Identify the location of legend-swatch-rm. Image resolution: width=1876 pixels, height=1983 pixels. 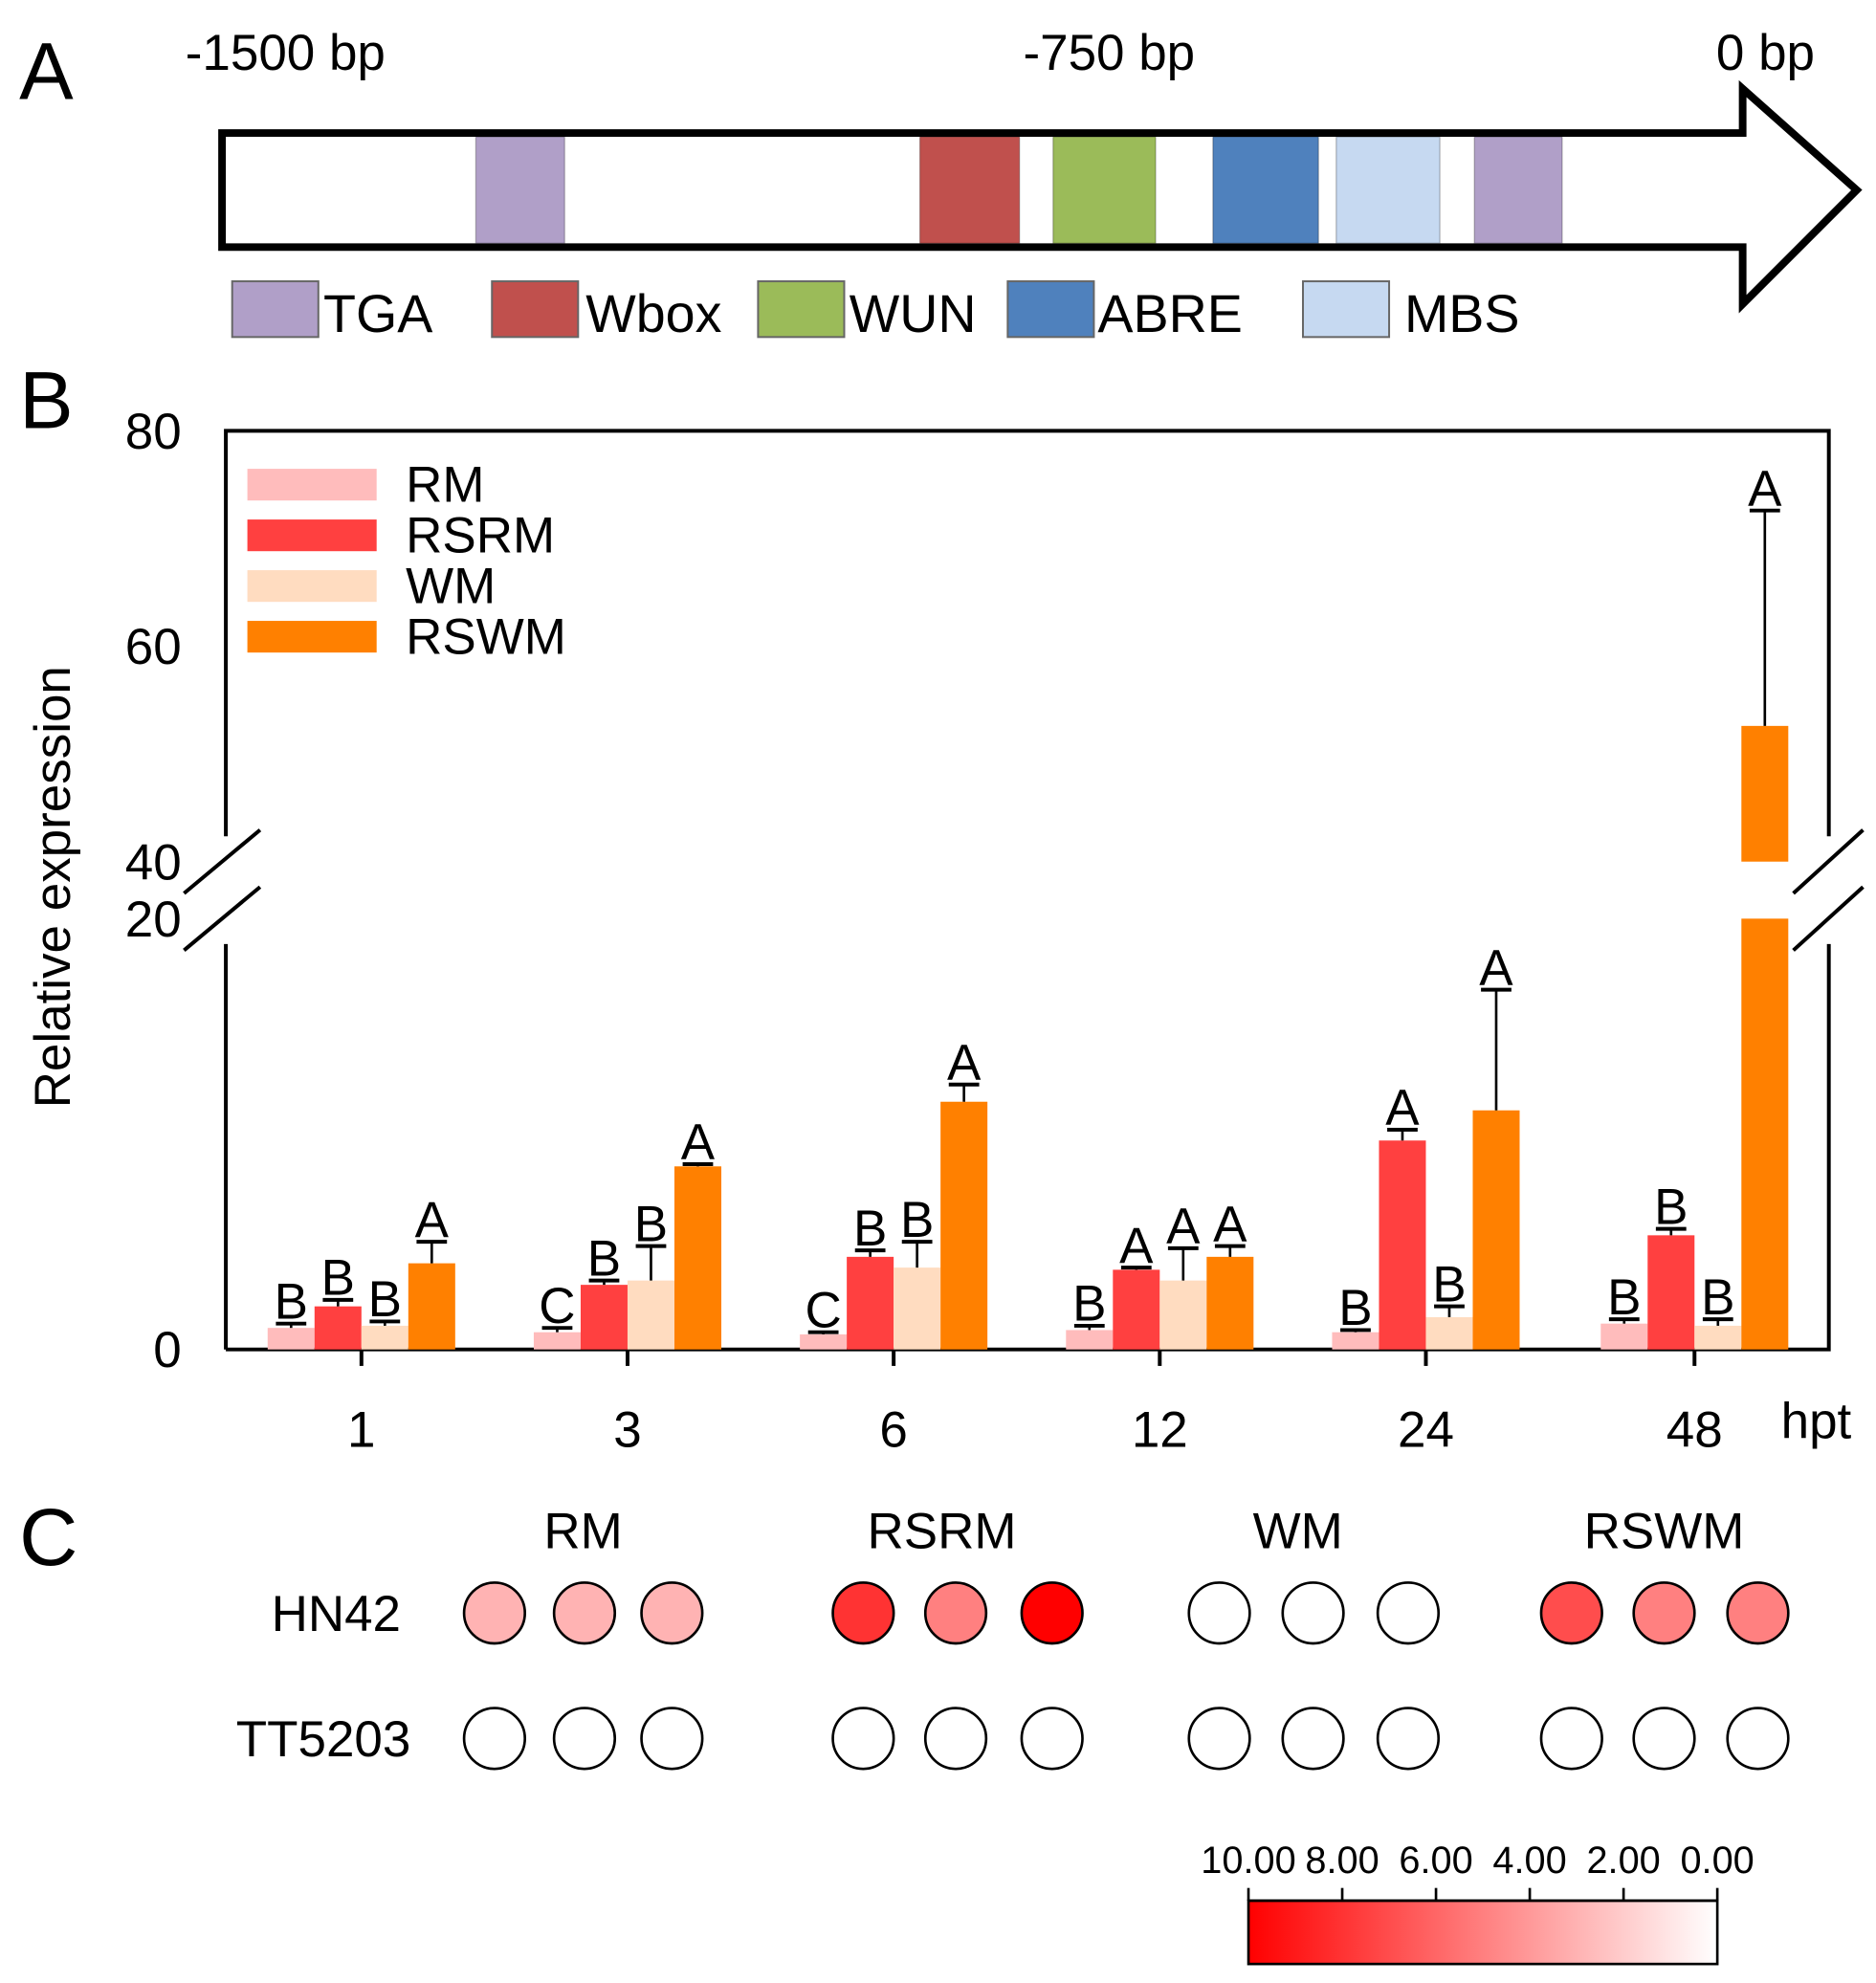
(312, 485).